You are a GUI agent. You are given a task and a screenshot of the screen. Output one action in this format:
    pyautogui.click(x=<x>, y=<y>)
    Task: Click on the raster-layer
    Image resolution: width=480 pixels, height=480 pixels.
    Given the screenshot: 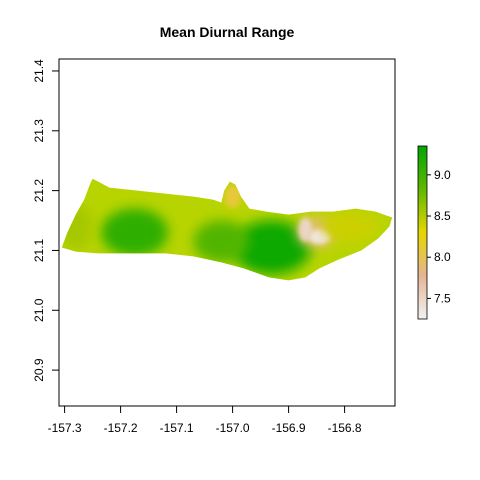 What is the action you would take?
    pyautogui.click(x=227, y=229)
    